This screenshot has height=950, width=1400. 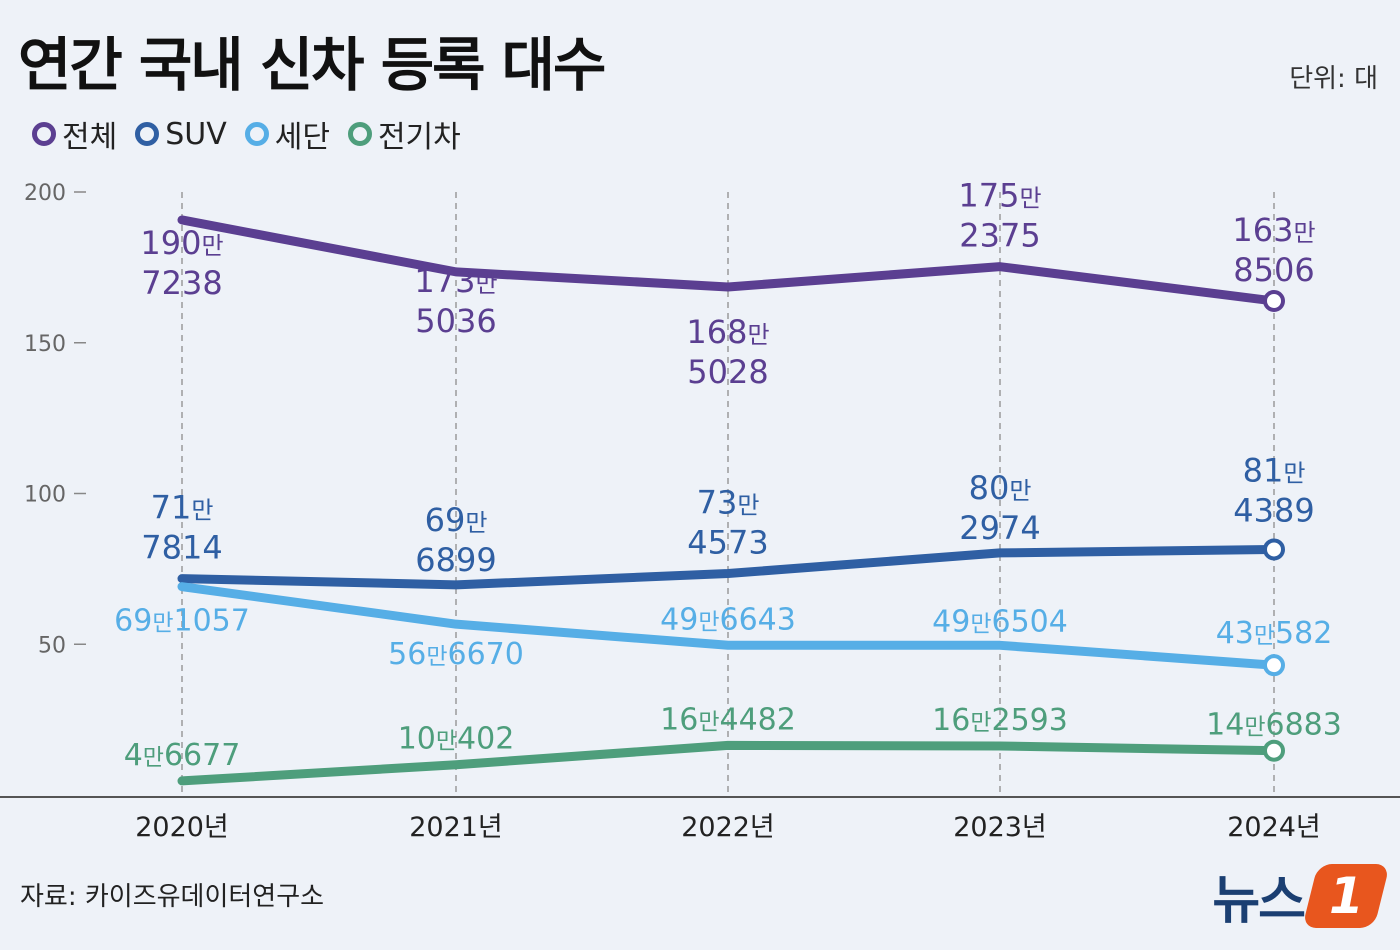 I want to click on data-label: 173만, so click(x=455, y=281).